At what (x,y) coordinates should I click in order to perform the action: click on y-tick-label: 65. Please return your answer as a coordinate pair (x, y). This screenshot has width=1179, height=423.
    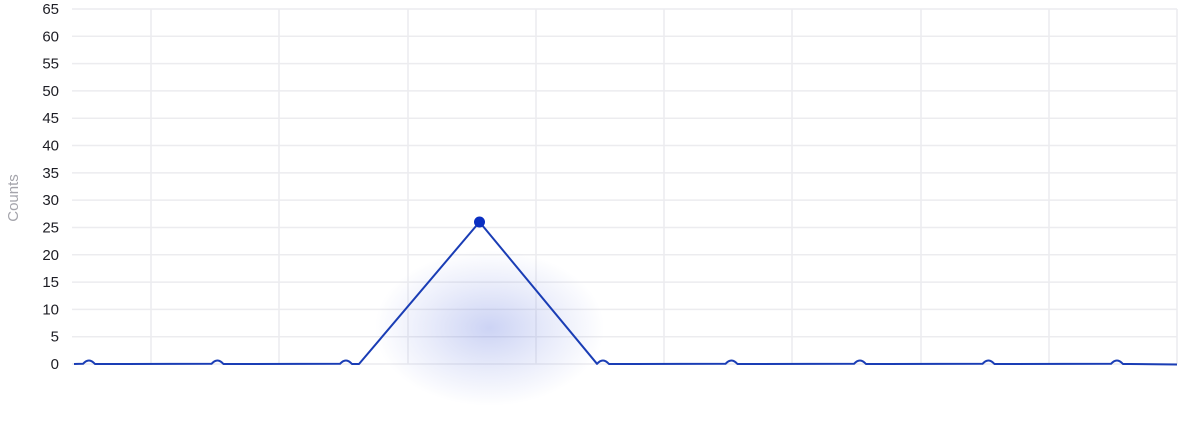
    Looking at the image, I should click on (50, 9).